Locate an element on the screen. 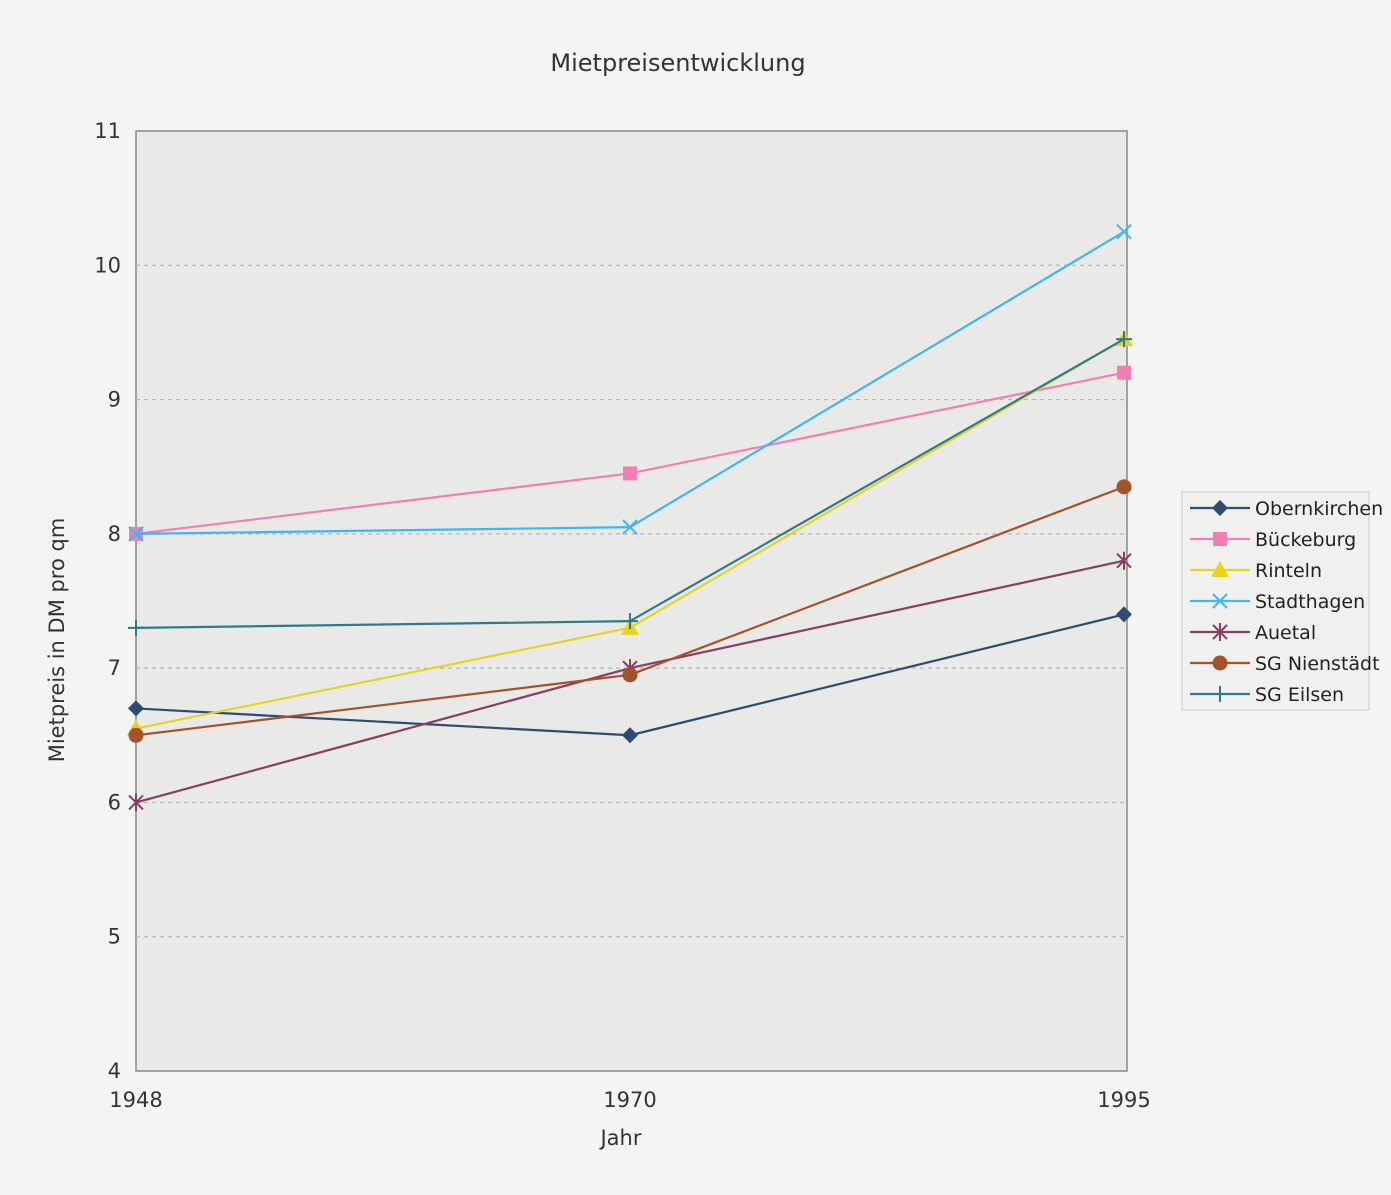 The width and height of the screenshot is (1391, 1195). legend-label: Bückeburg is located at coordinates (1305, 540).